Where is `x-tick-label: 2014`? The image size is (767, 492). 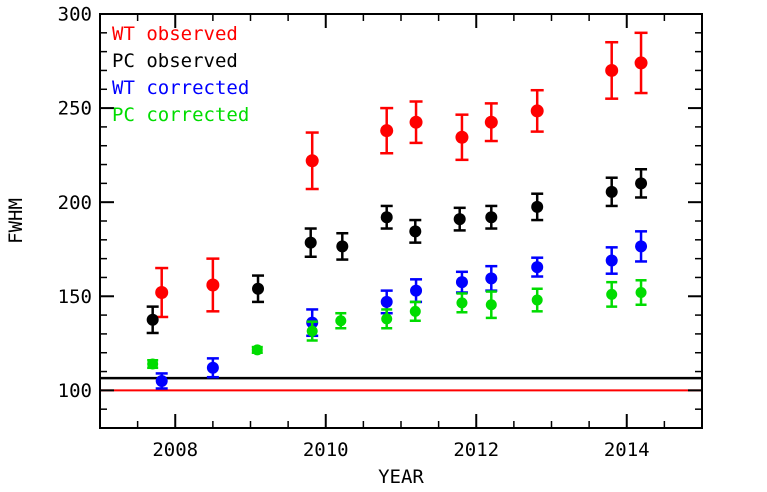 x-tick-label: 2014 is located at coordinates (627, 450).